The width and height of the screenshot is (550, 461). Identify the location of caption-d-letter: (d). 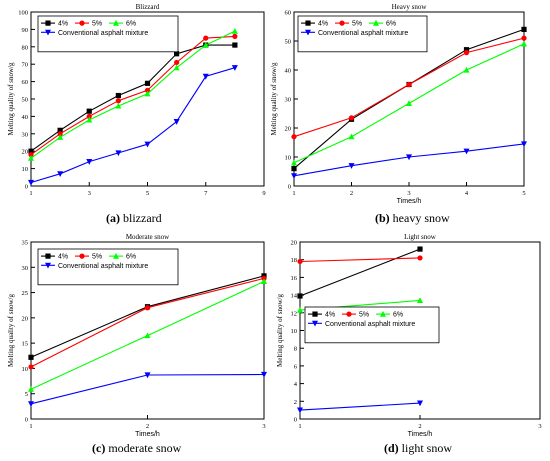
(391, 448).